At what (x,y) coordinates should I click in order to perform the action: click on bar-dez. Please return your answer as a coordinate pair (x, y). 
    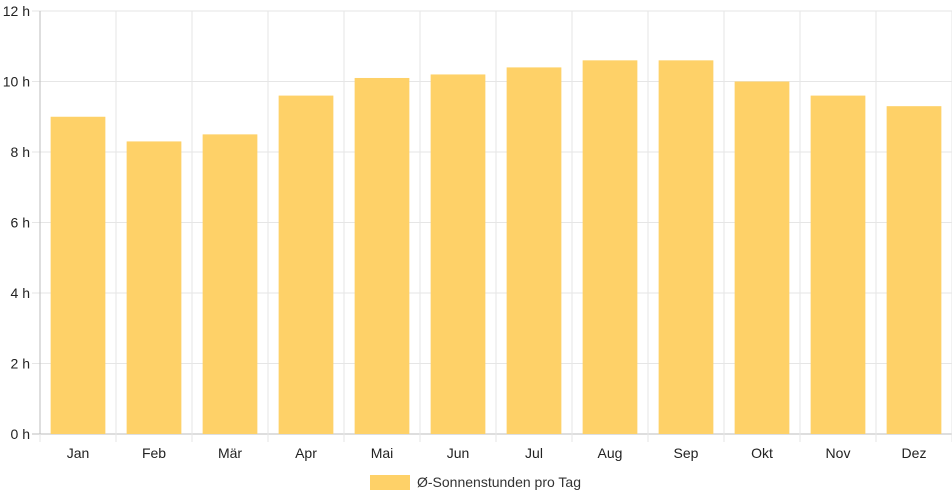
    Looking at the image, I should click on (914, 270).